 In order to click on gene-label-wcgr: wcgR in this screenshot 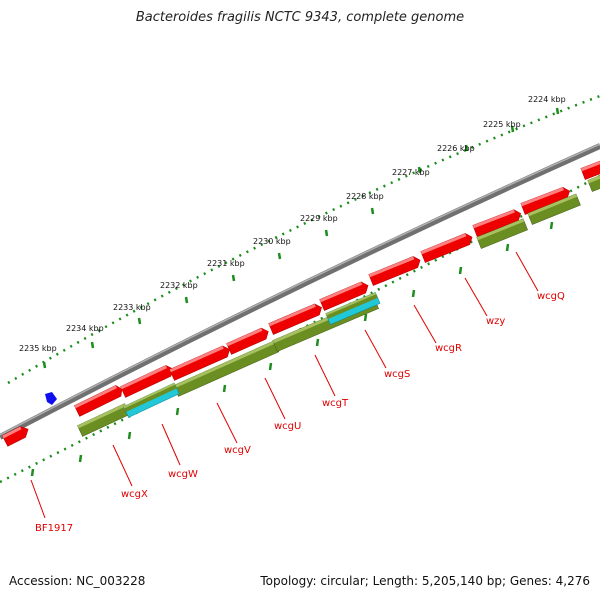, I will do `click(448, 348)`.